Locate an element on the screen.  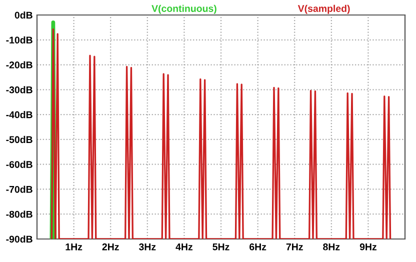
x-tick-label: 9Hz is located at coordinates (368, 246).